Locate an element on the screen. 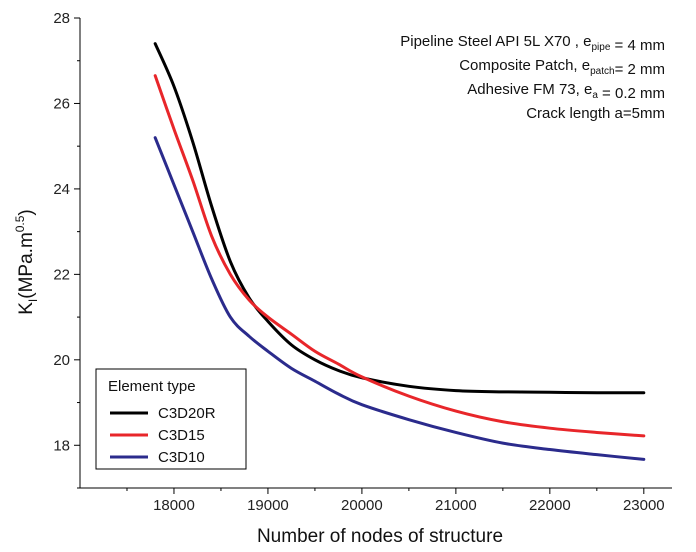 The image size is (696, 552). annotation-text: Crack length a=5mm is located at coordinates (595, 113).